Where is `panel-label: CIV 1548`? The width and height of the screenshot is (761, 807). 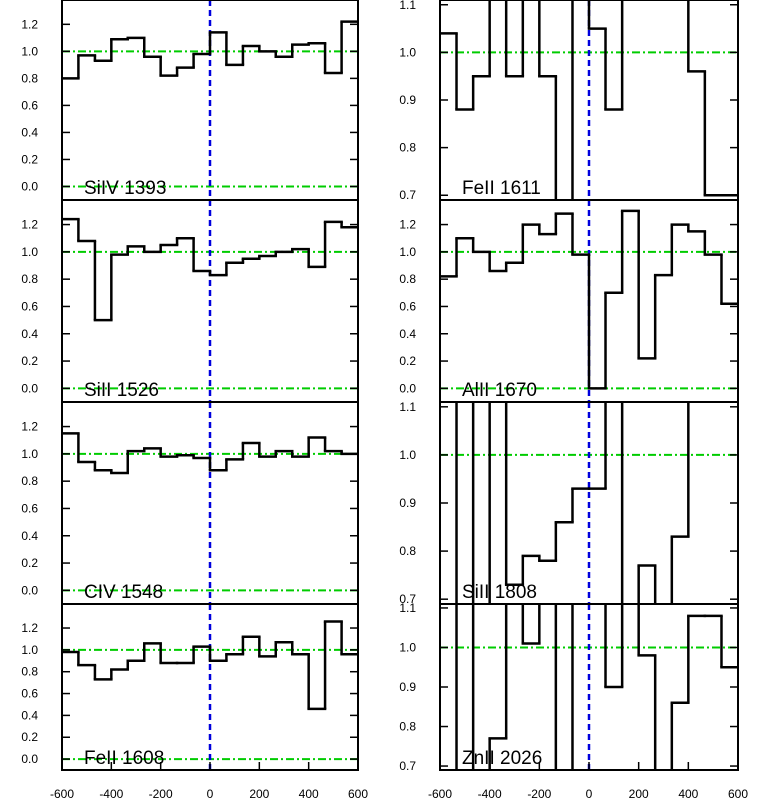
panel-label: CIV 1548 is located at coordinates (123, 592).